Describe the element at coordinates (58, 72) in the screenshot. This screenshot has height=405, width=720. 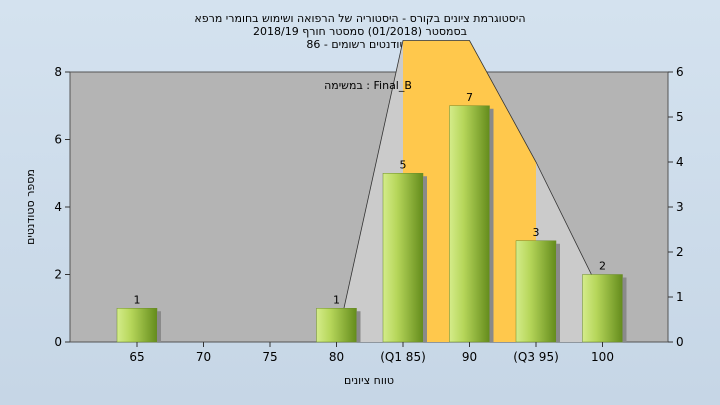
I see `y-tick-label-8: 8` at that location.